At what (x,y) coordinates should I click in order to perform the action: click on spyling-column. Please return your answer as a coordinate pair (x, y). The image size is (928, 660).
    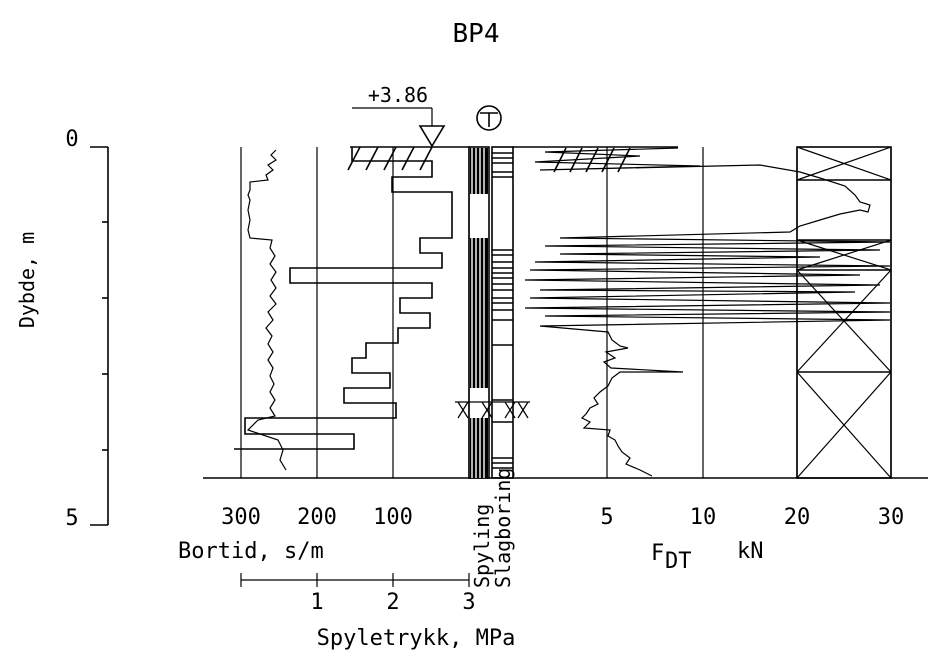
    Looking at the image, I should click on (479, 312).